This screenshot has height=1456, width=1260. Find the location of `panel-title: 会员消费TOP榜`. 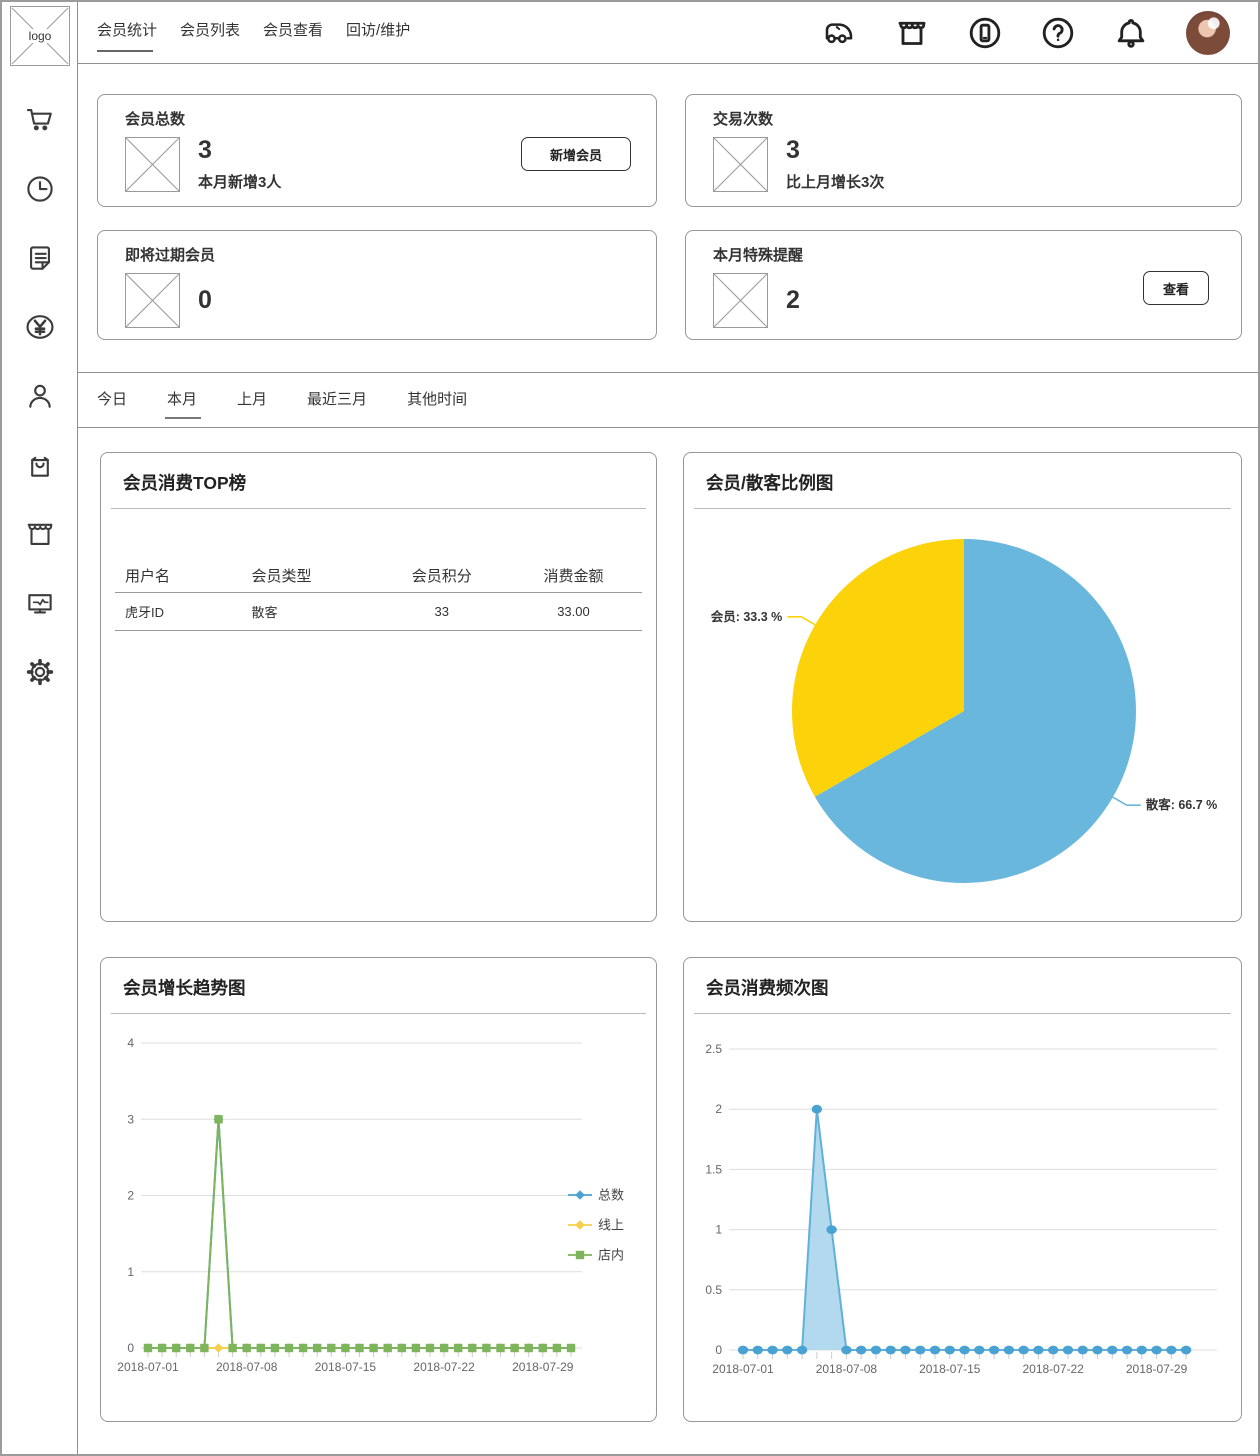

panel-title: 会员消费TOP榜 is located at coordinates (185, 483).